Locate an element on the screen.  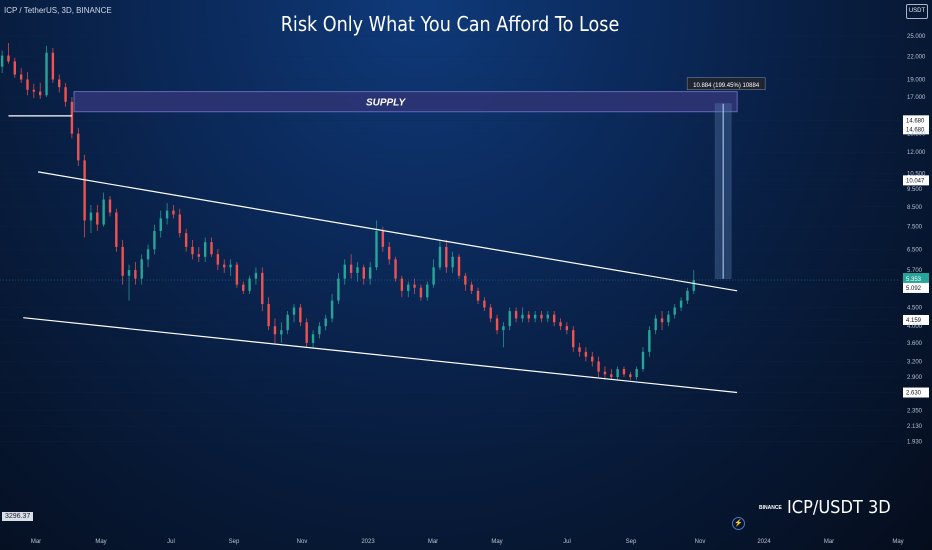
y-tick-label: 5.353 is located at coordinates (914, 280).